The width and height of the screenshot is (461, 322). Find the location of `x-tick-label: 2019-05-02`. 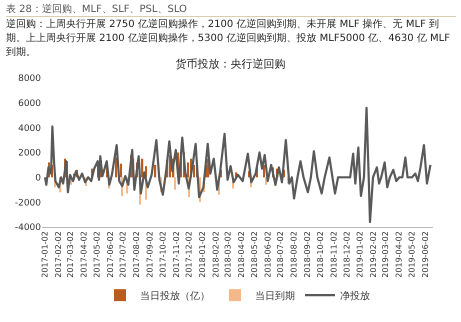

x-tick-label: 2019-05-02 is located at coordinates (411, 254).